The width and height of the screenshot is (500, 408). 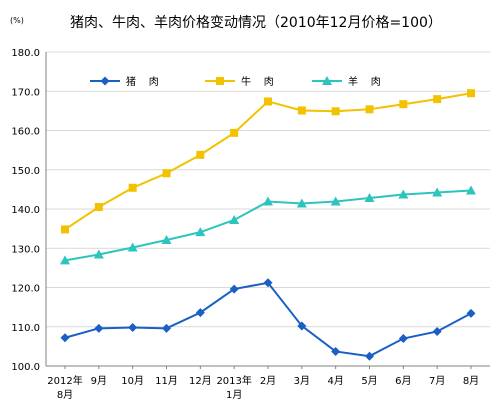 I want to click on y-tick-label: 130.0, so click(x=25, y=249).